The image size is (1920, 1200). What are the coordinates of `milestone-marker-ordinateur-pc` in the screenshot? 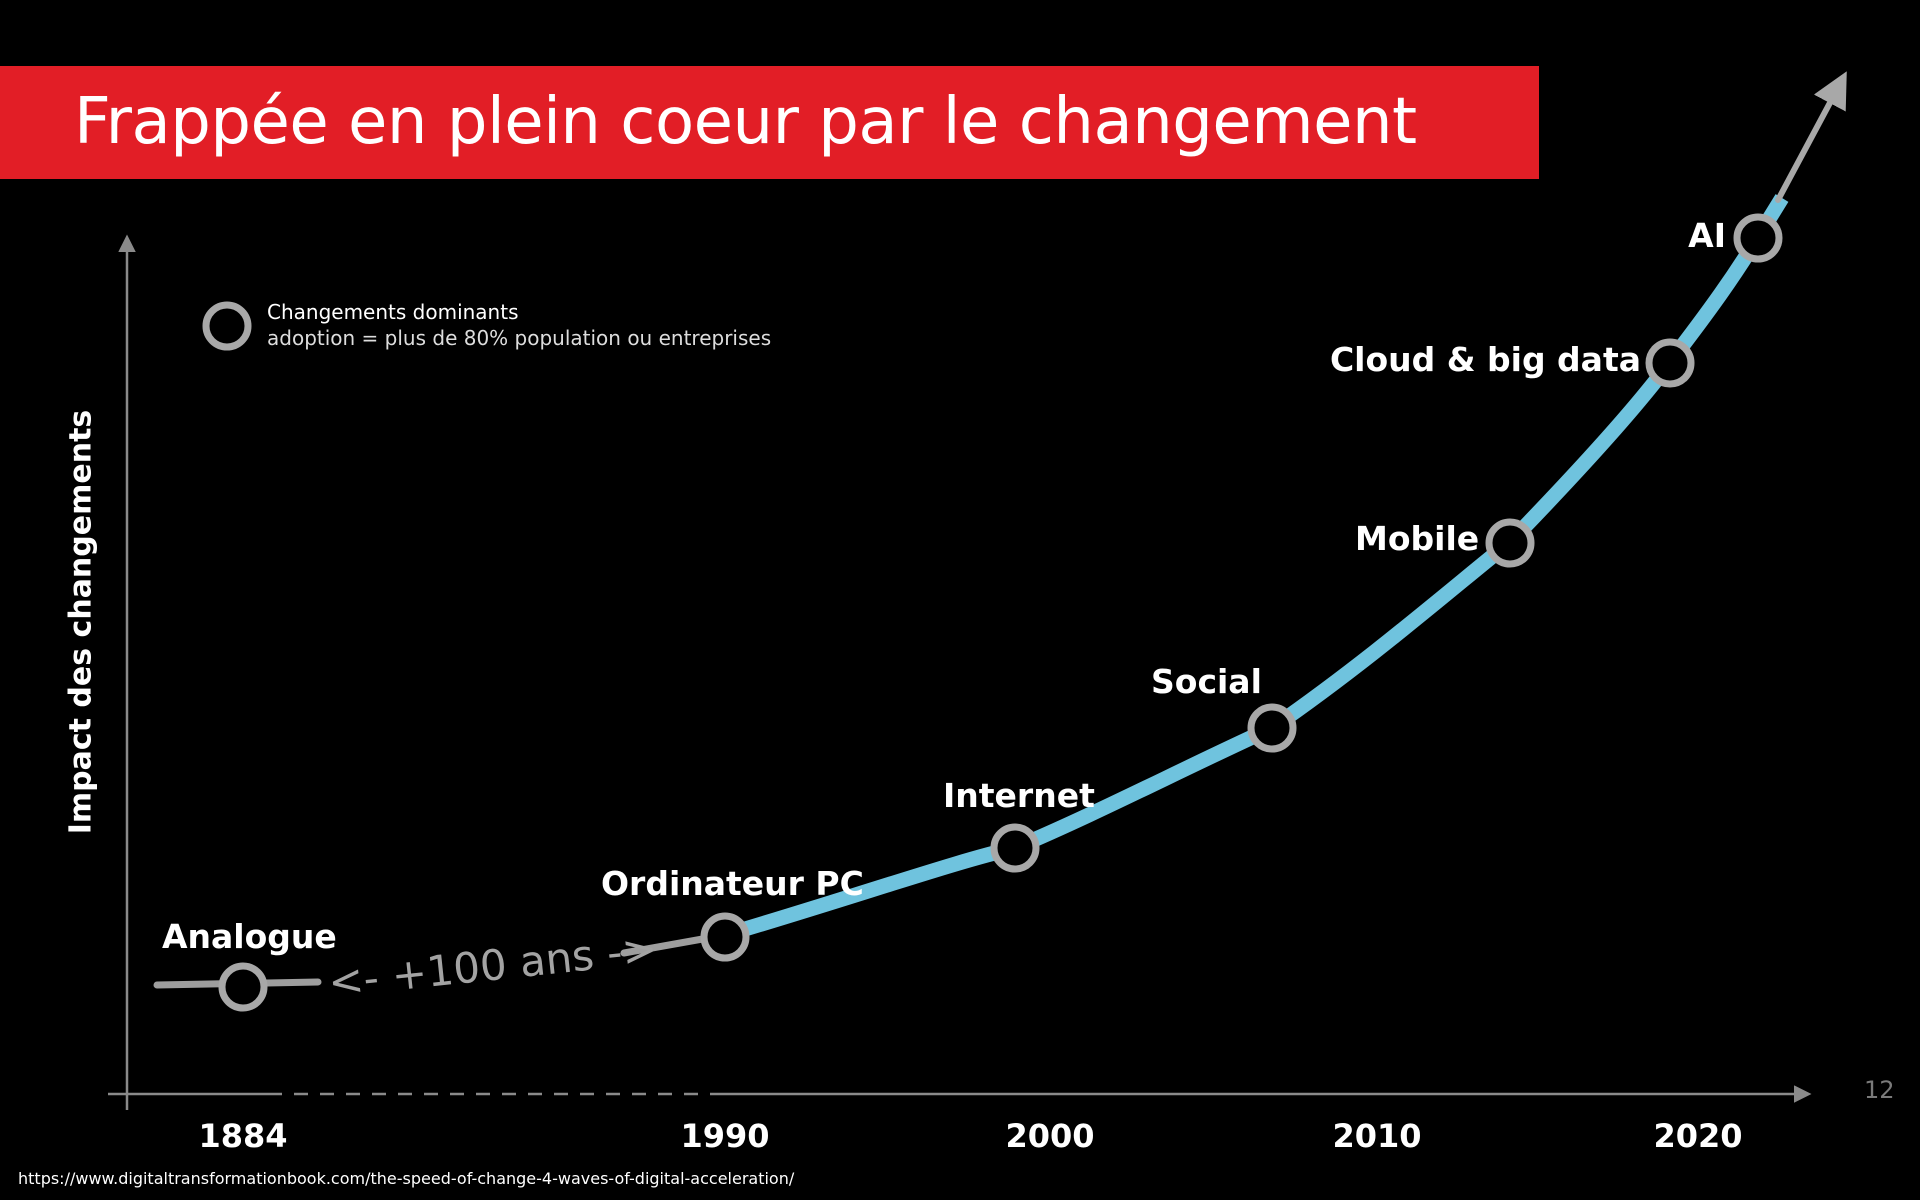 It's located at (725, 937).